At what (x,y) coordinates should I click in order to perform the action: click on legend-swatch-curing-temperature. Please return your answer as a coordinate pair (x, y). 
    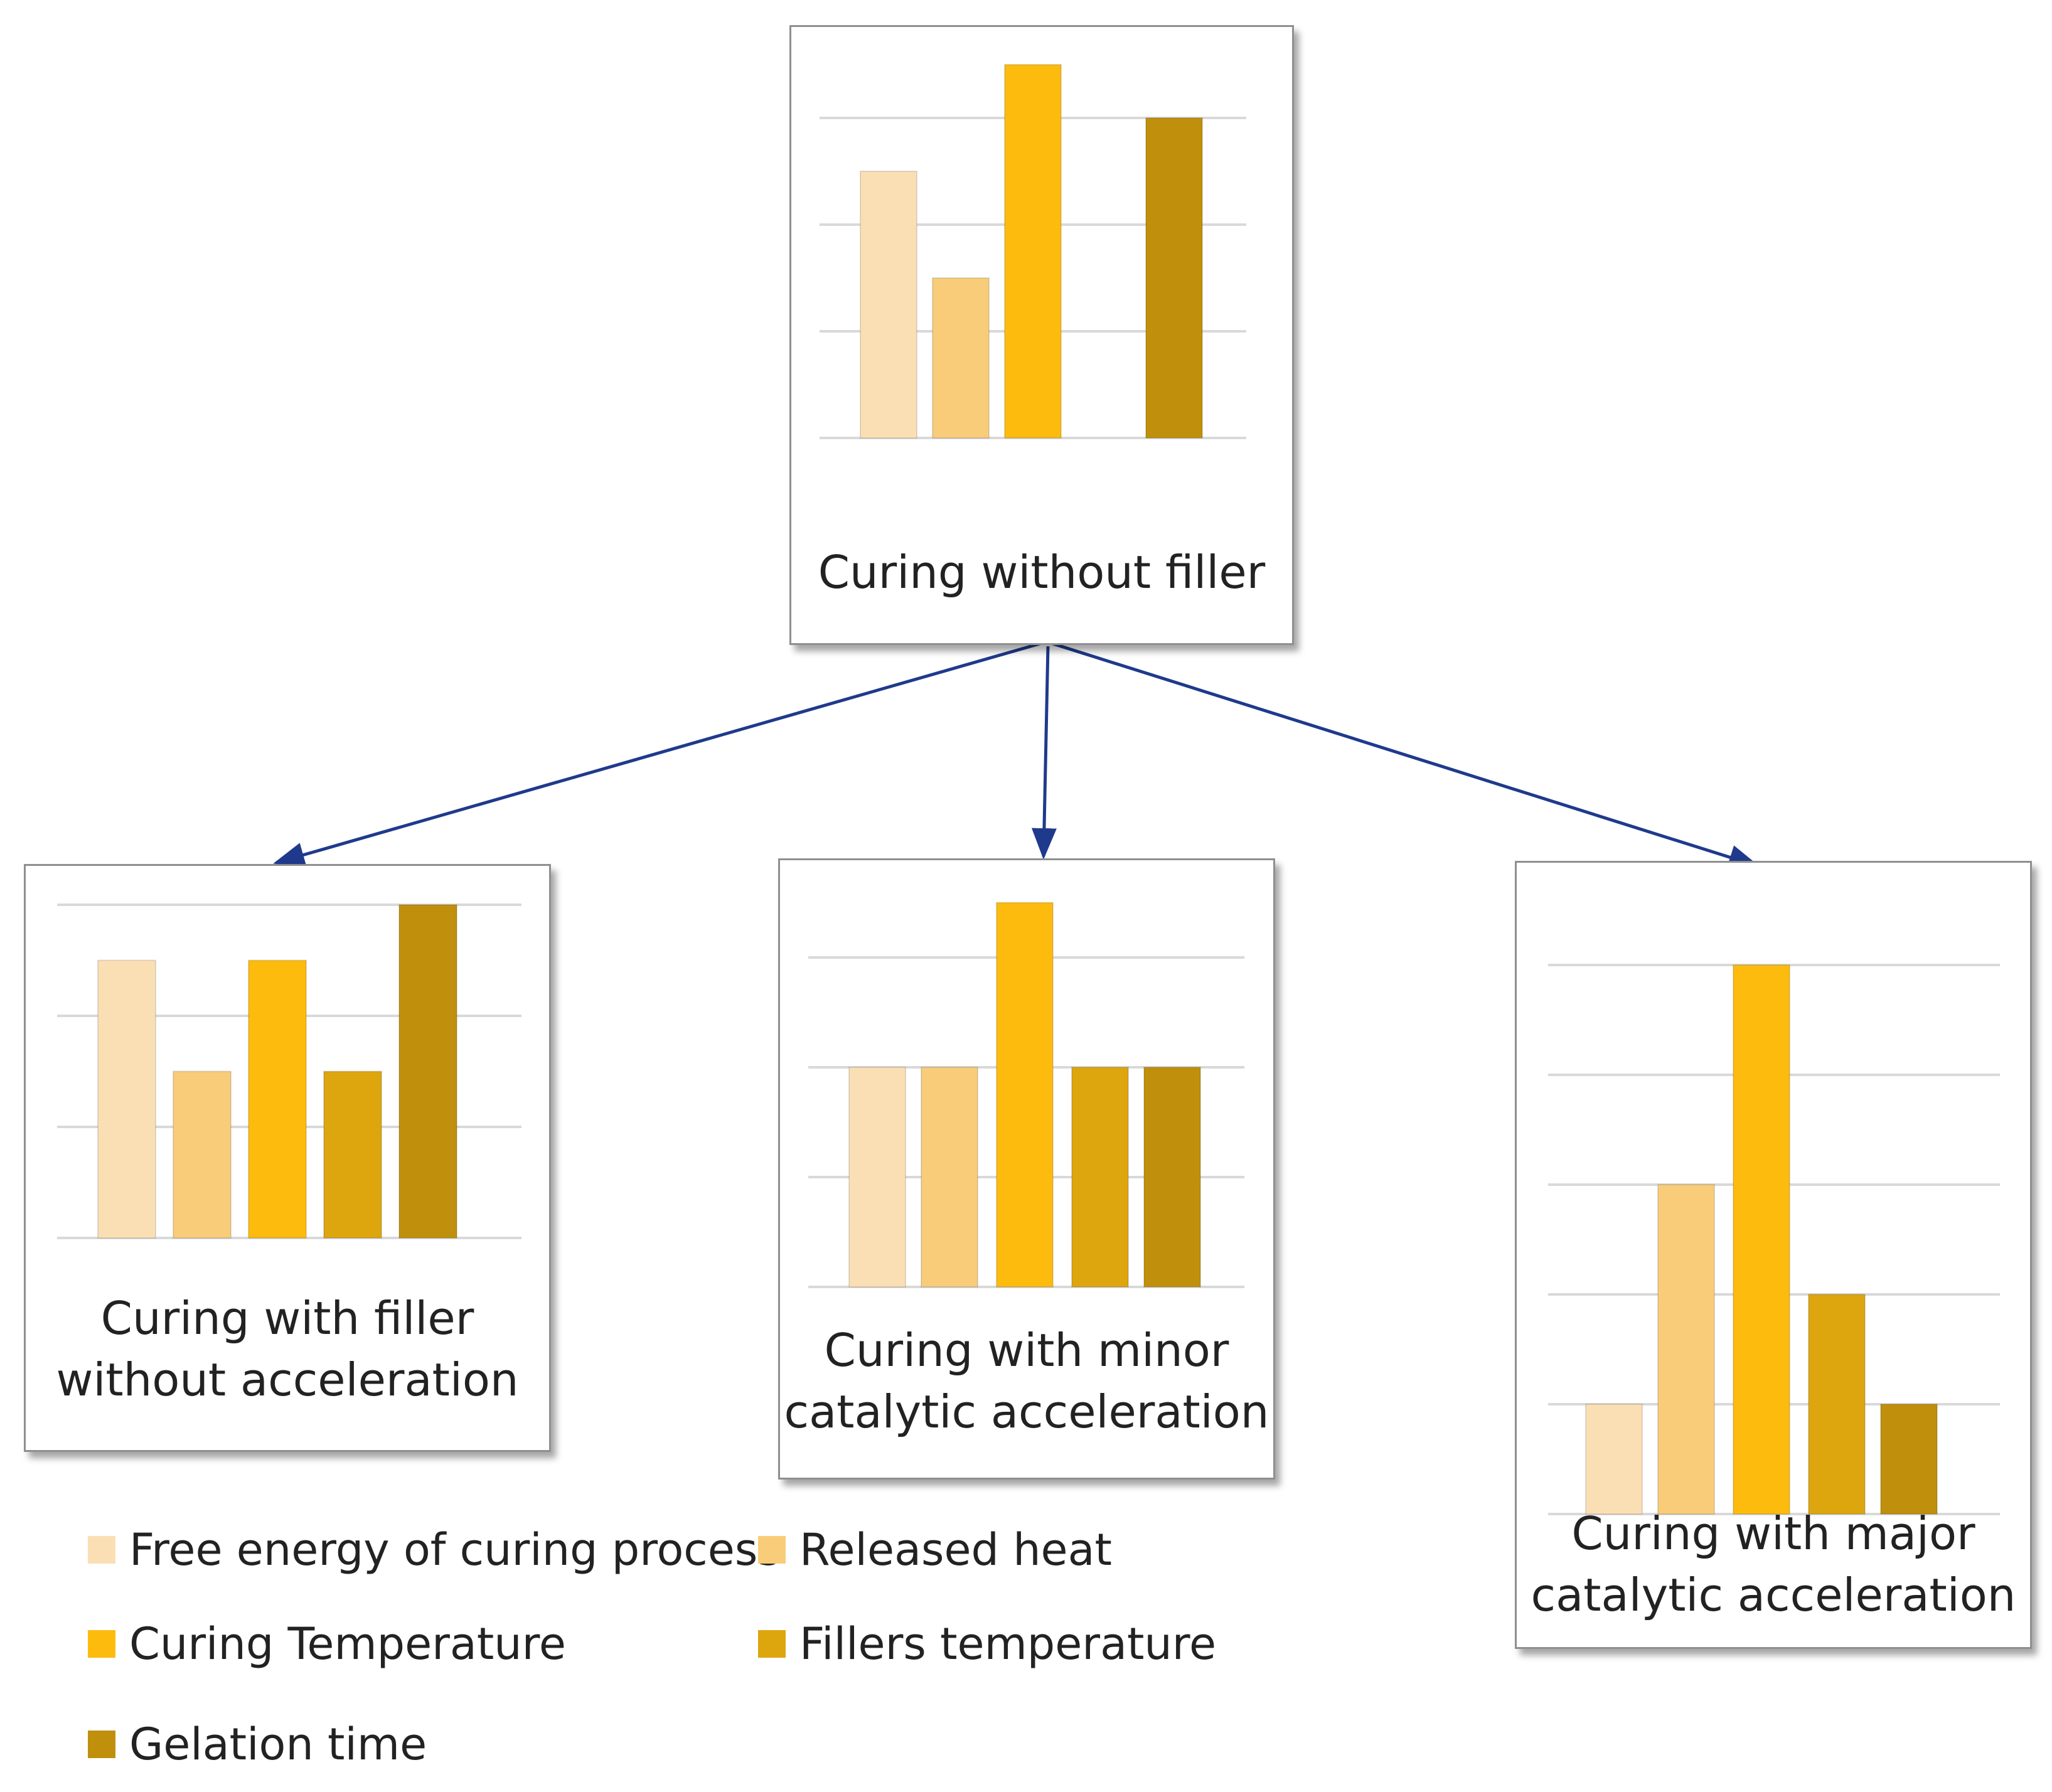
    Looking at the image, I should click on (101, 1644).